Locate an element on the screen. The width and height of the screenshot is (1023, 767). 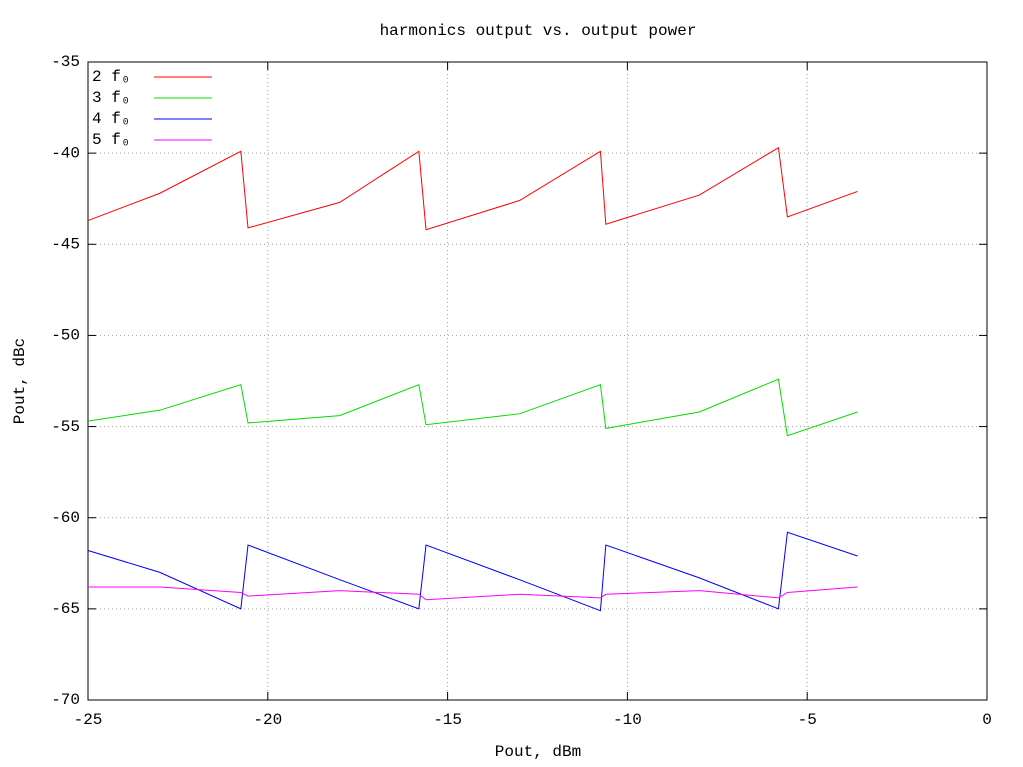
x-tick-label: 0 is located at coordinates (987, 720).